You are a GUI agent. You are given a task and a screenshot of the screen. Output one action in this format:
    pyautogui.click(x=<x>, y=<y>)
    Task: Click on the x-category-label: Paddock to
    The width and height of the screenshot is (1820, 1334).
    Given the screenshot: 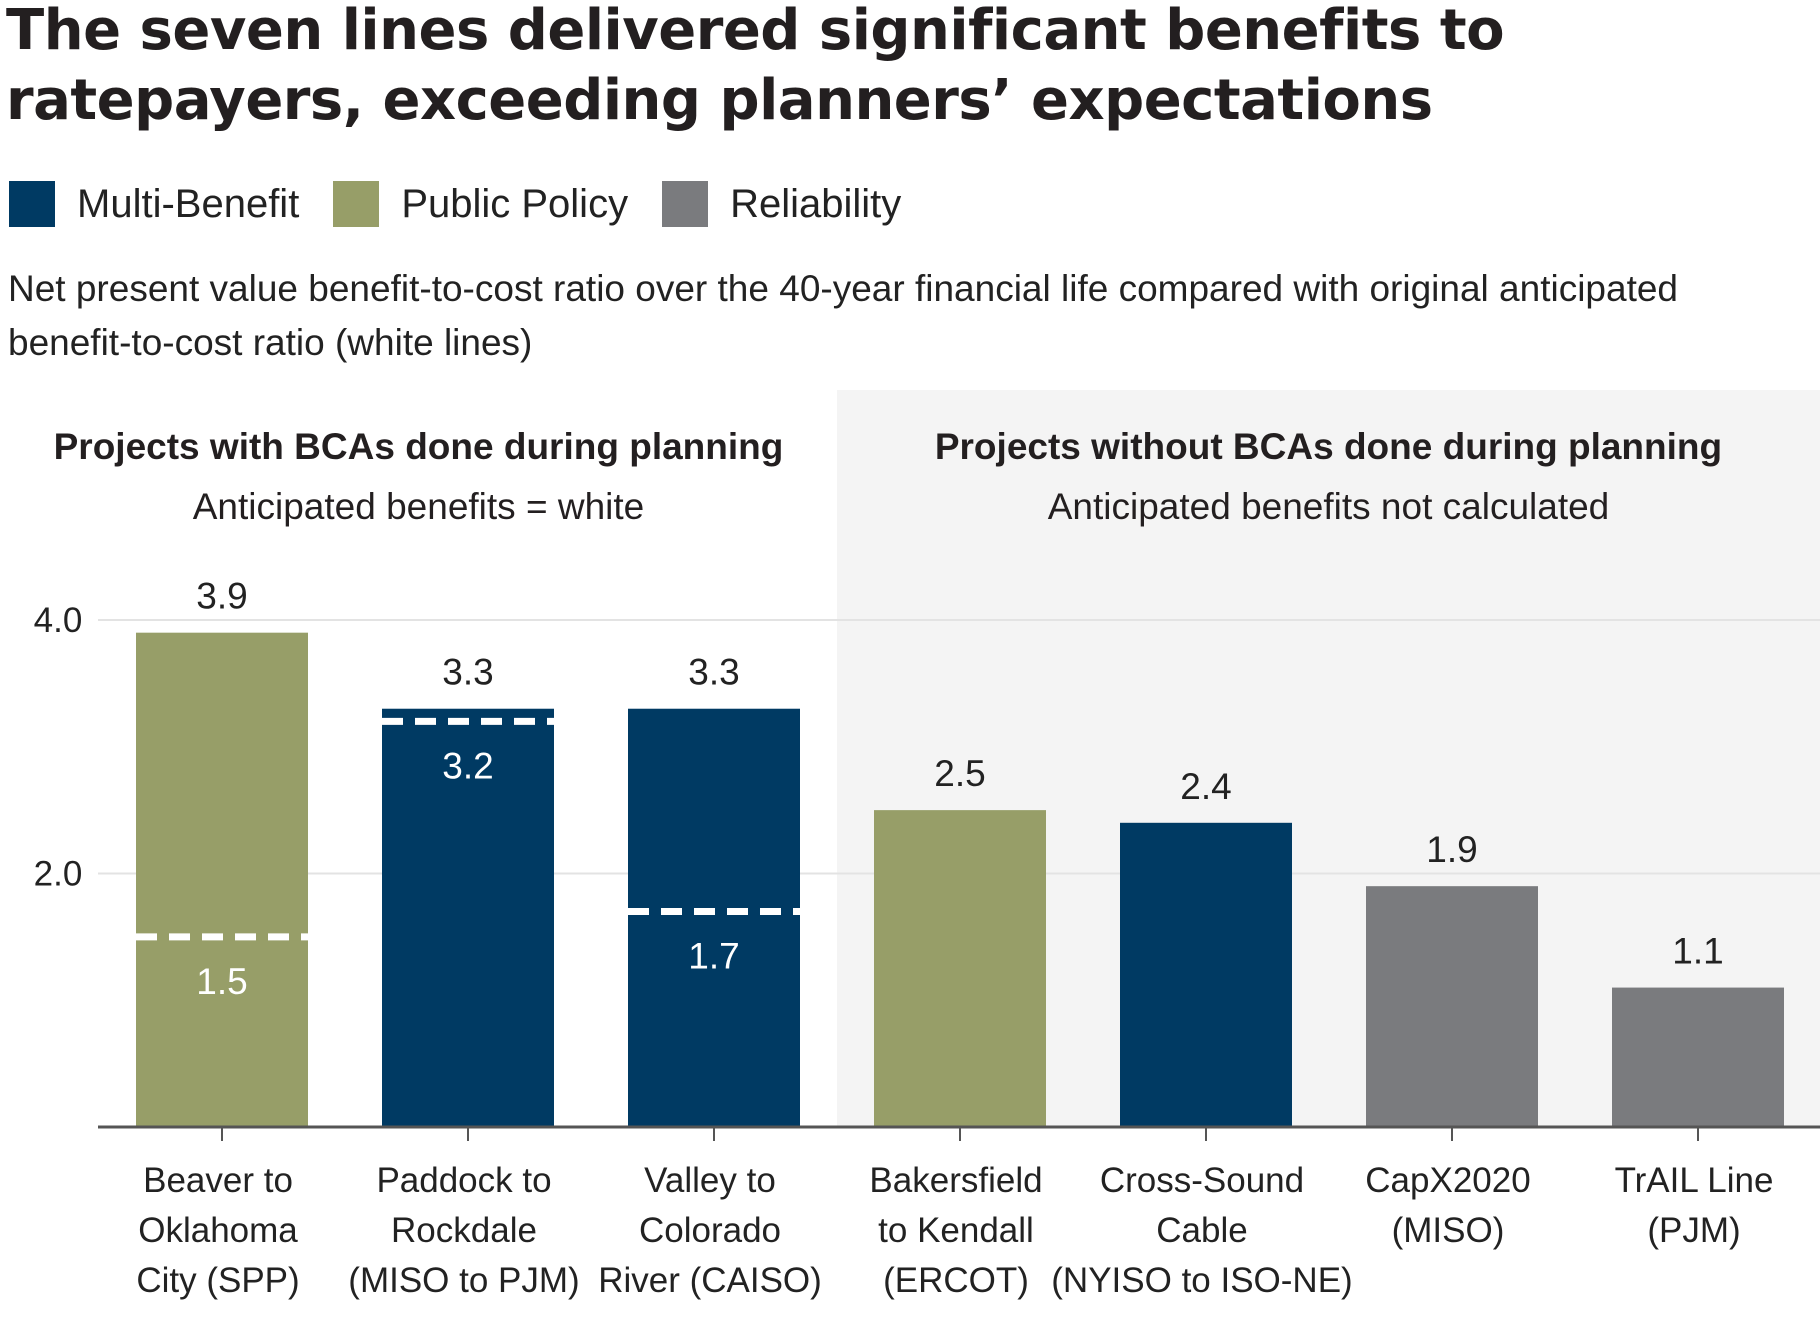 What is the action you would take?
    pyautogui.click(x=463, y=1180)
    